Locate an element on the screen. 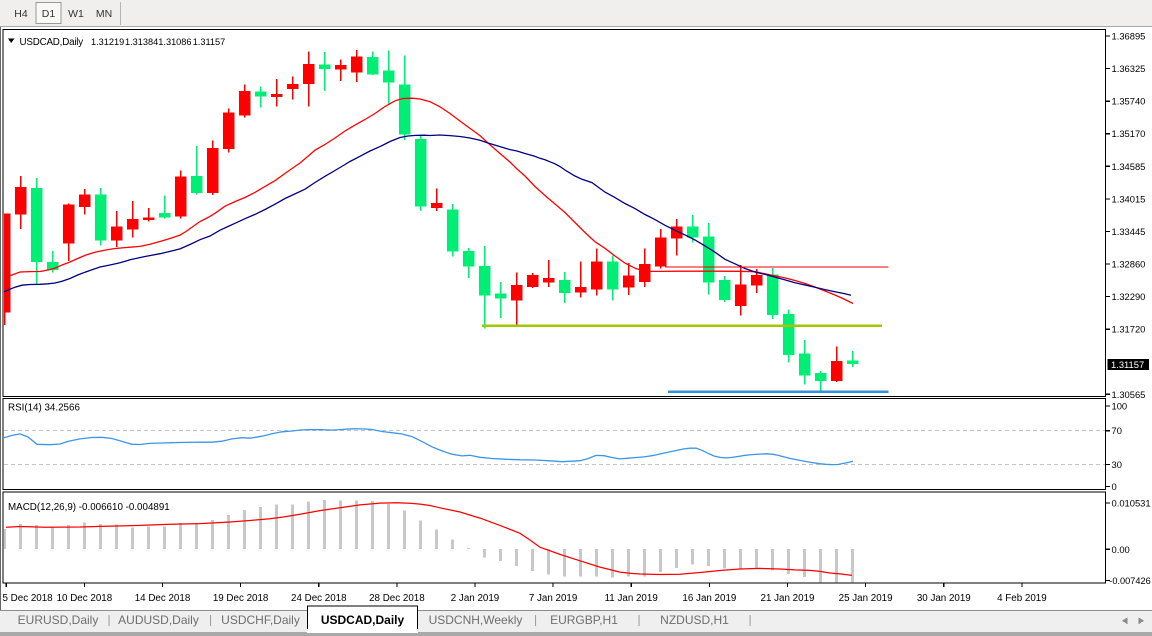 The image size is (1152, 636). svg-text: 1.35740 is located at coordinates (1129, 101).